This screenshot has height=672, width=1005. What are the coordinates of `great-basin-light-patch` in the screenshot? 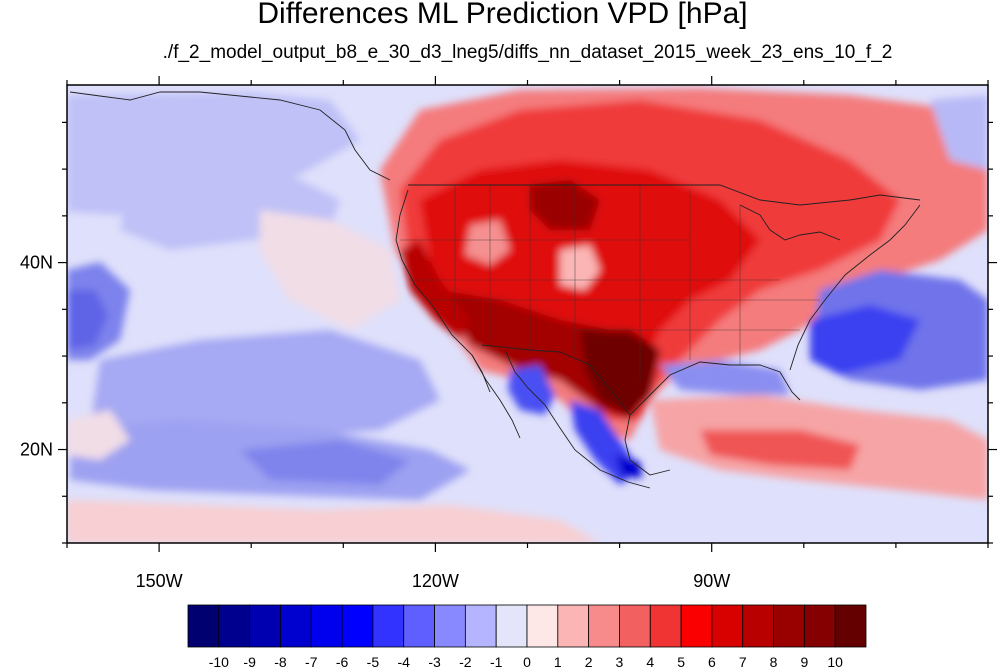 It's located at (487, 242).